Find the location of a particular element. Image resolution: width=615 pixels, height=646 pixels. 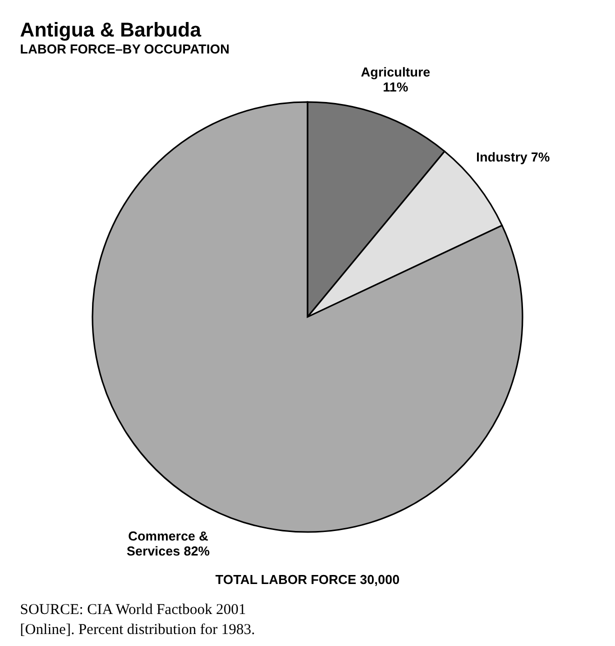

slice-label: Commerce & Services 82% is located at coordinates (168, 543).